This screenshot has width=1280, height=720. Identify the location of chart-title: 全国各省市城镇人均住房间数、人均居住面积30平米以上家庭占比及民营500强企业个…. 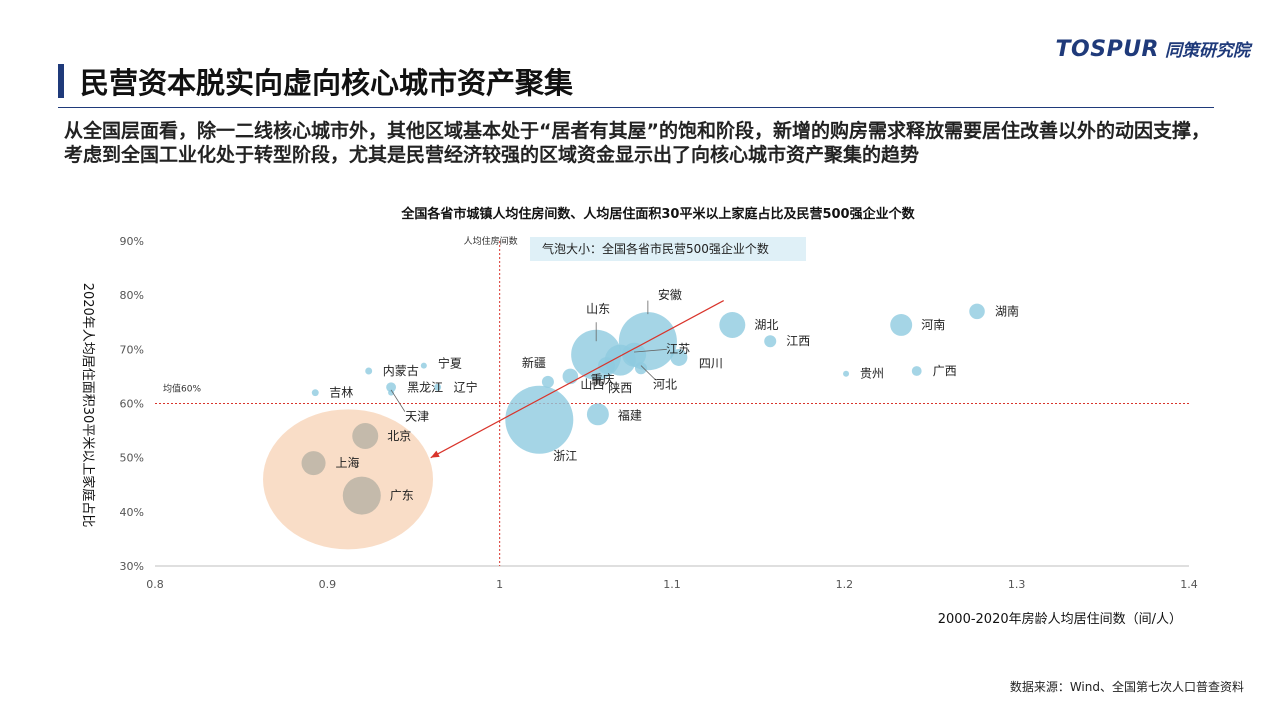
(657, 214).